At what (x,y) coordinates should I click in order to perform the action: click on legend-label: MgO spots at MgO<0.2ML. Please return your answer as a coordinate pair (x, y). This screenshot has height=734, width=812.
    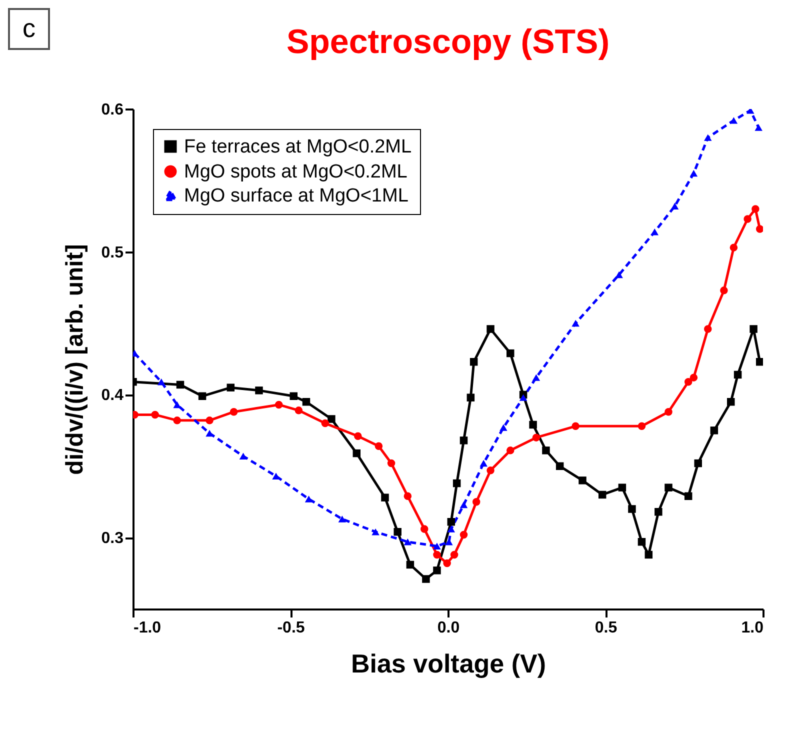
    Looking at the image, I should click on (296, 172).